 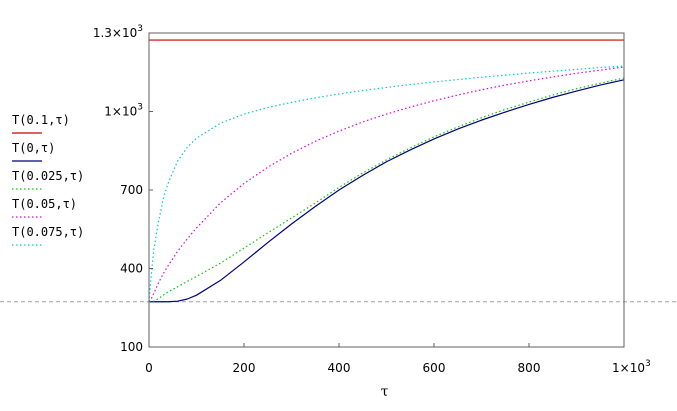 What do you see at coordinates (48, 176) in the screenshot?
I see `legend-label-2: T(0.025,τ)` at bounding box center [48, 176].